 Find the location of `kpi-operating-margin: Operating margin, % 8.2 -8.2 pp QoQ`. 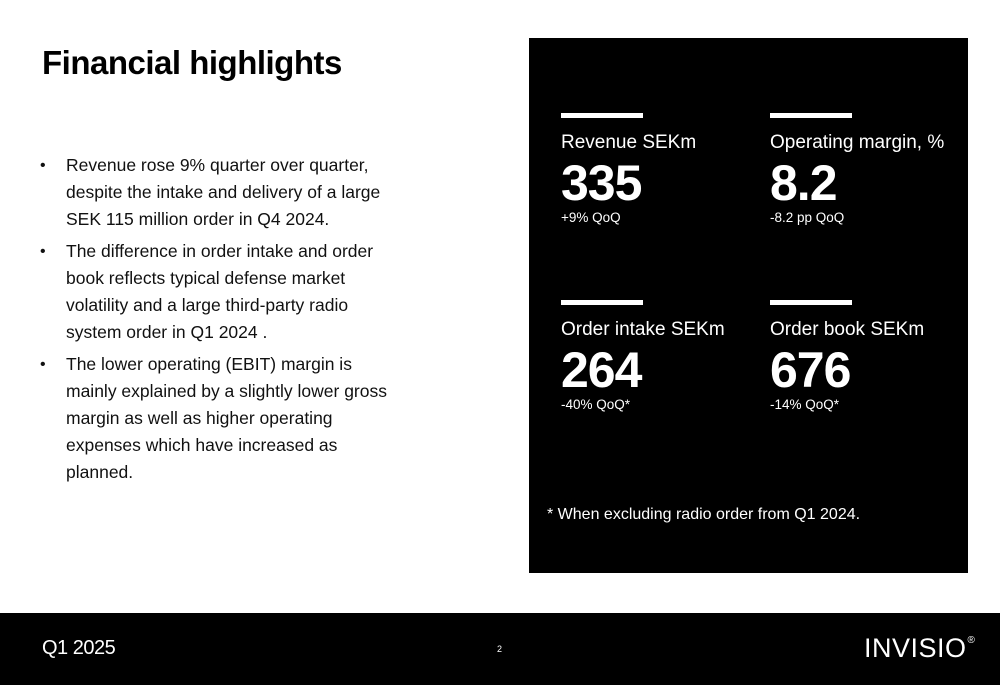

kpi-operating-margin: Operating margin, % 8.2 -8.2 pp QoQ is located at coordinates (870, 169).